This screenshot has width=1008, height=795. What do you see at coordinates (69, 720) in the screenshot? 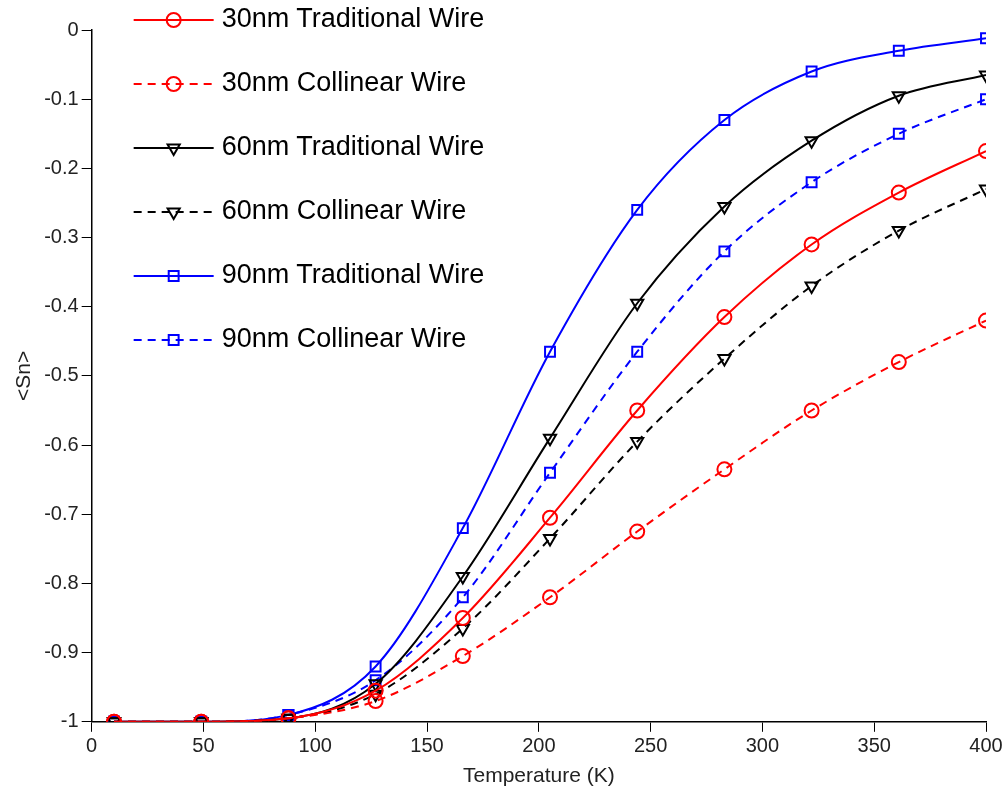
I see `y-tick-label: -1` at bounding box center [69, 720].